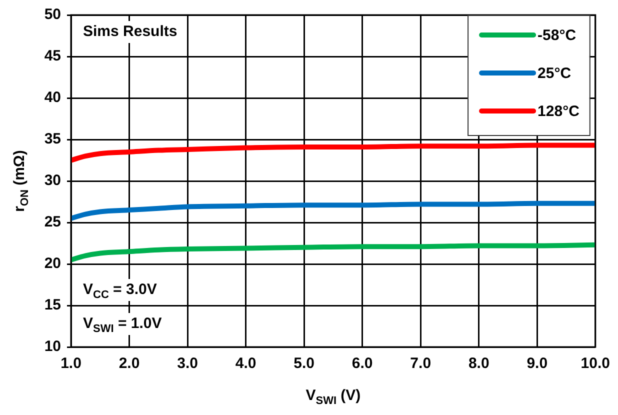 The height and width of the screenshot is (415, 618). Describe the element at coordinates (52, 305) in the screenshot. I see `y-tick-label: 15` at that location.